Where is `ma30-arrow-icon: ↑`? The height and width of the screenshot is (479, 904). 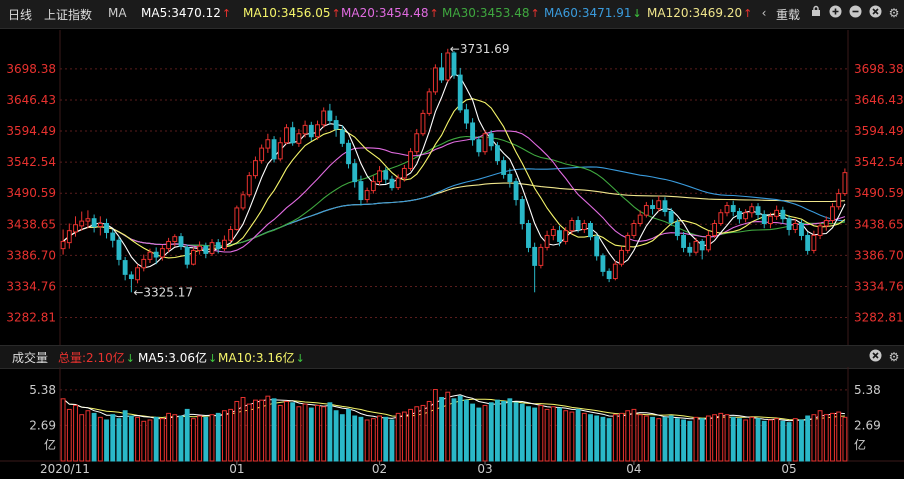 ma30-arrow-icon: ↑ is located at coordinates (535, 13).